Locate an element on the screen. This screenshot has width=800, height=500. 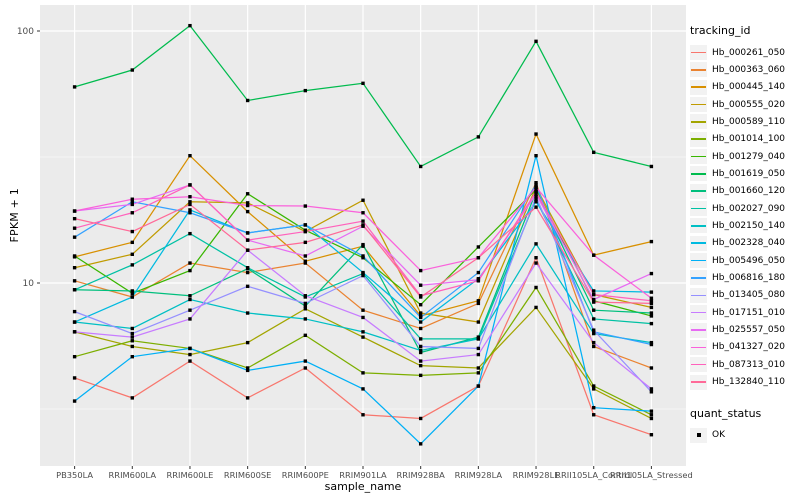
legend-item-ok: OK is located at coordinates (744, 435).